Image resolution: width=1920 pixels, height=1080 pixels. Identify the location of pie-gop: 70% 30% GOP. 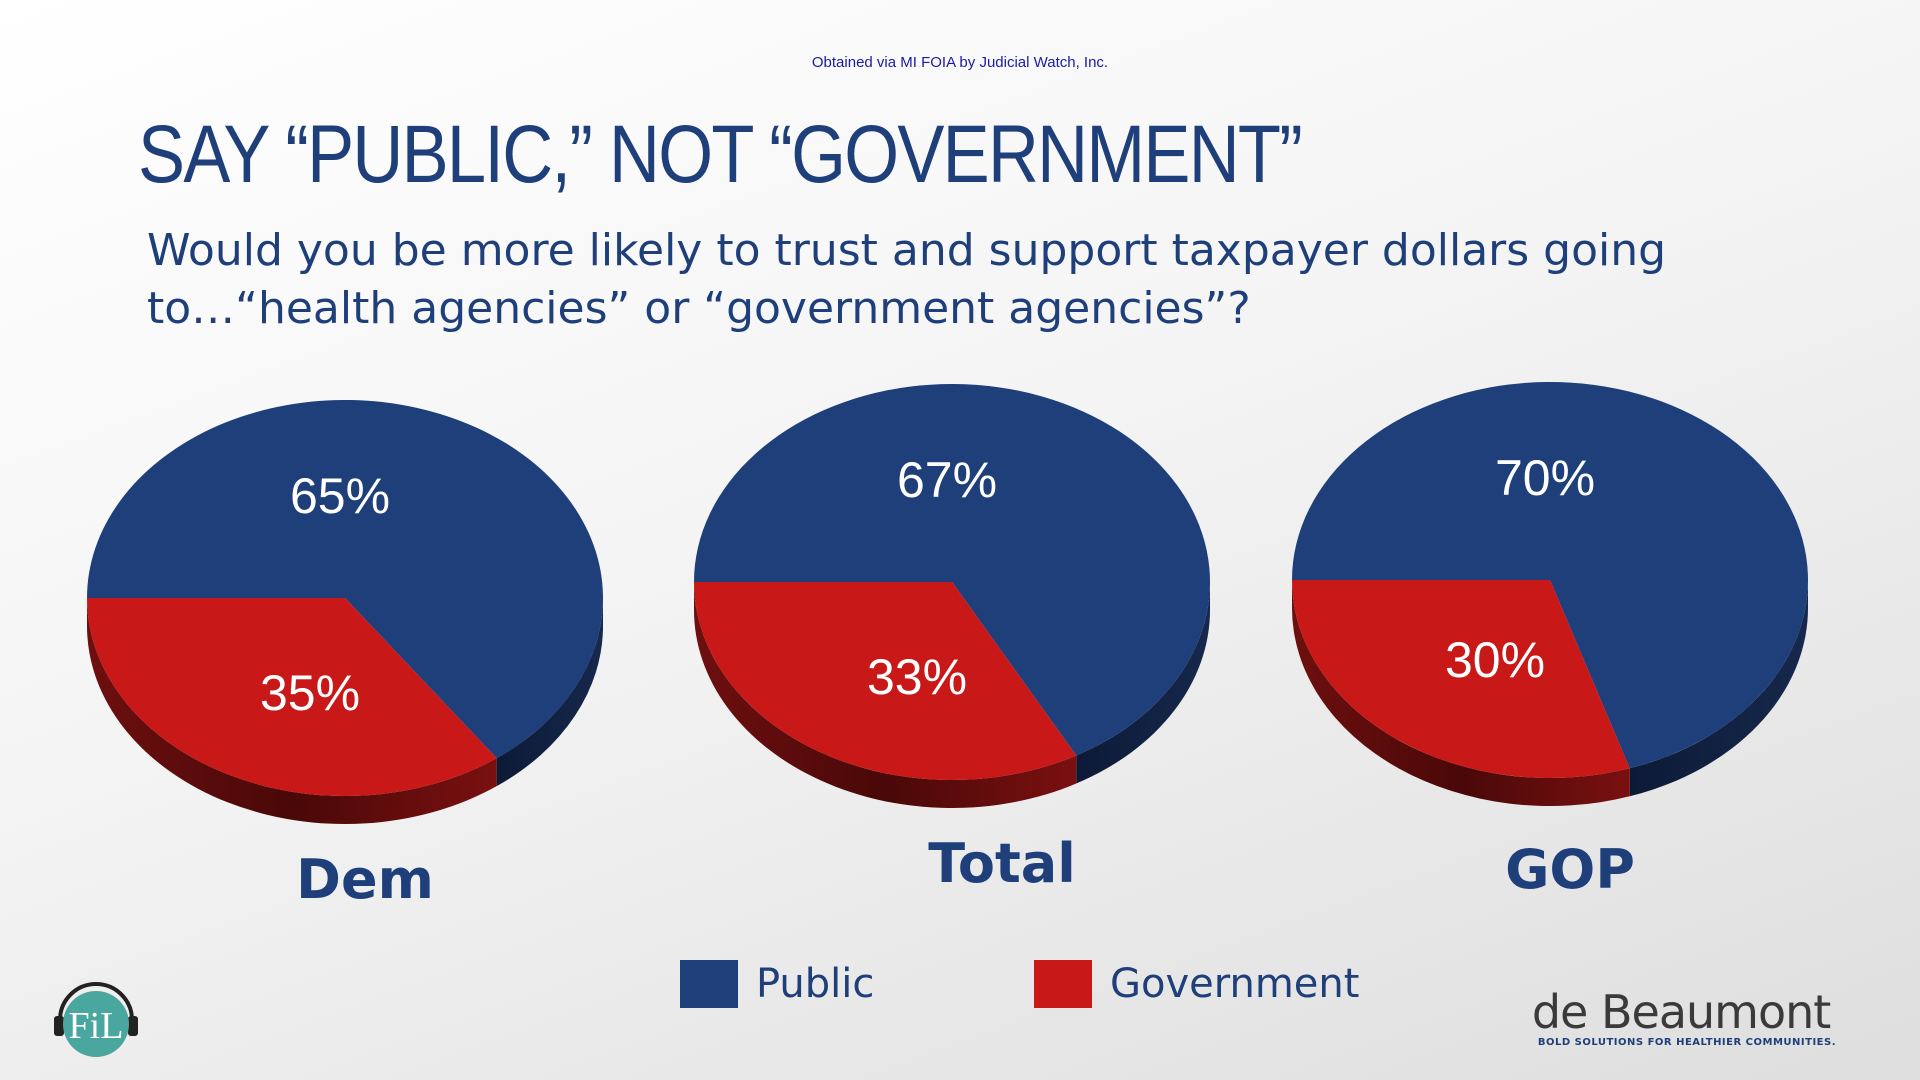
(1550, 641).